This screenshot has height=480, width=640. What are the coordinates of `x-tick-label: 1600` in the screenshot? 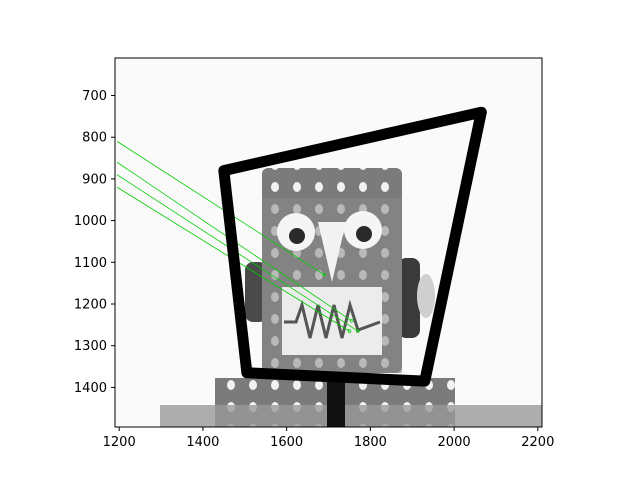 It's located at (286, 442).